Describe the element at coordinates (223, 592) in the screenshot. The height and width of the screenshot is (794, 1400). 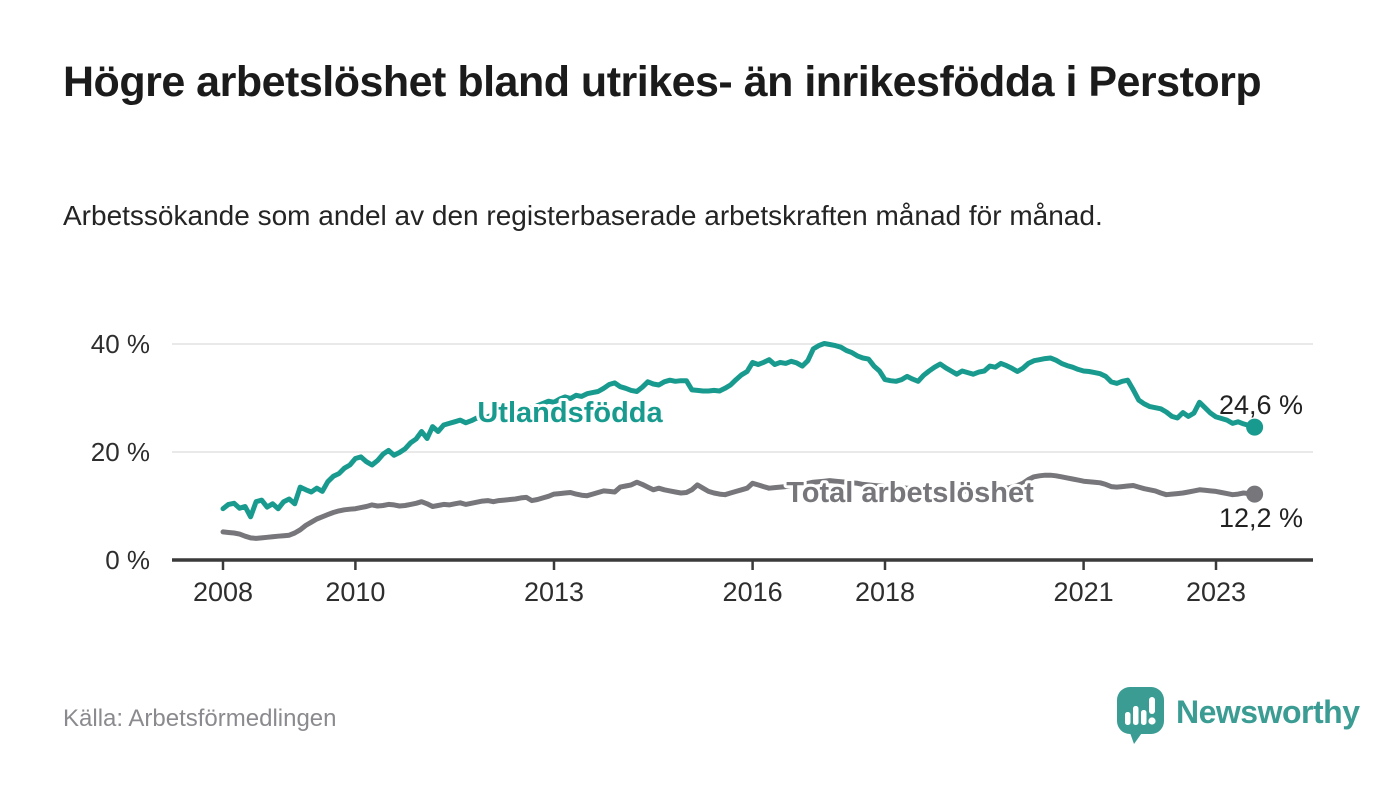
I see `x-tick-label: 2008` at that location.